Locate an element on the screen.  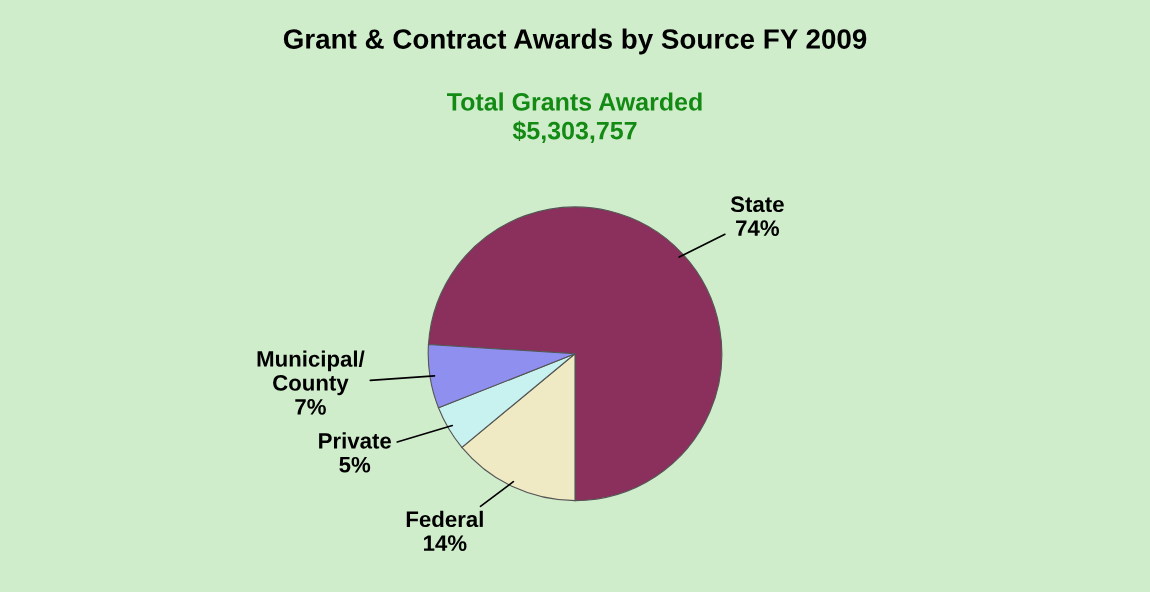
chart-subtitle: Total Grants Awarded $5,303,757 is located at coordinates (574, 118).